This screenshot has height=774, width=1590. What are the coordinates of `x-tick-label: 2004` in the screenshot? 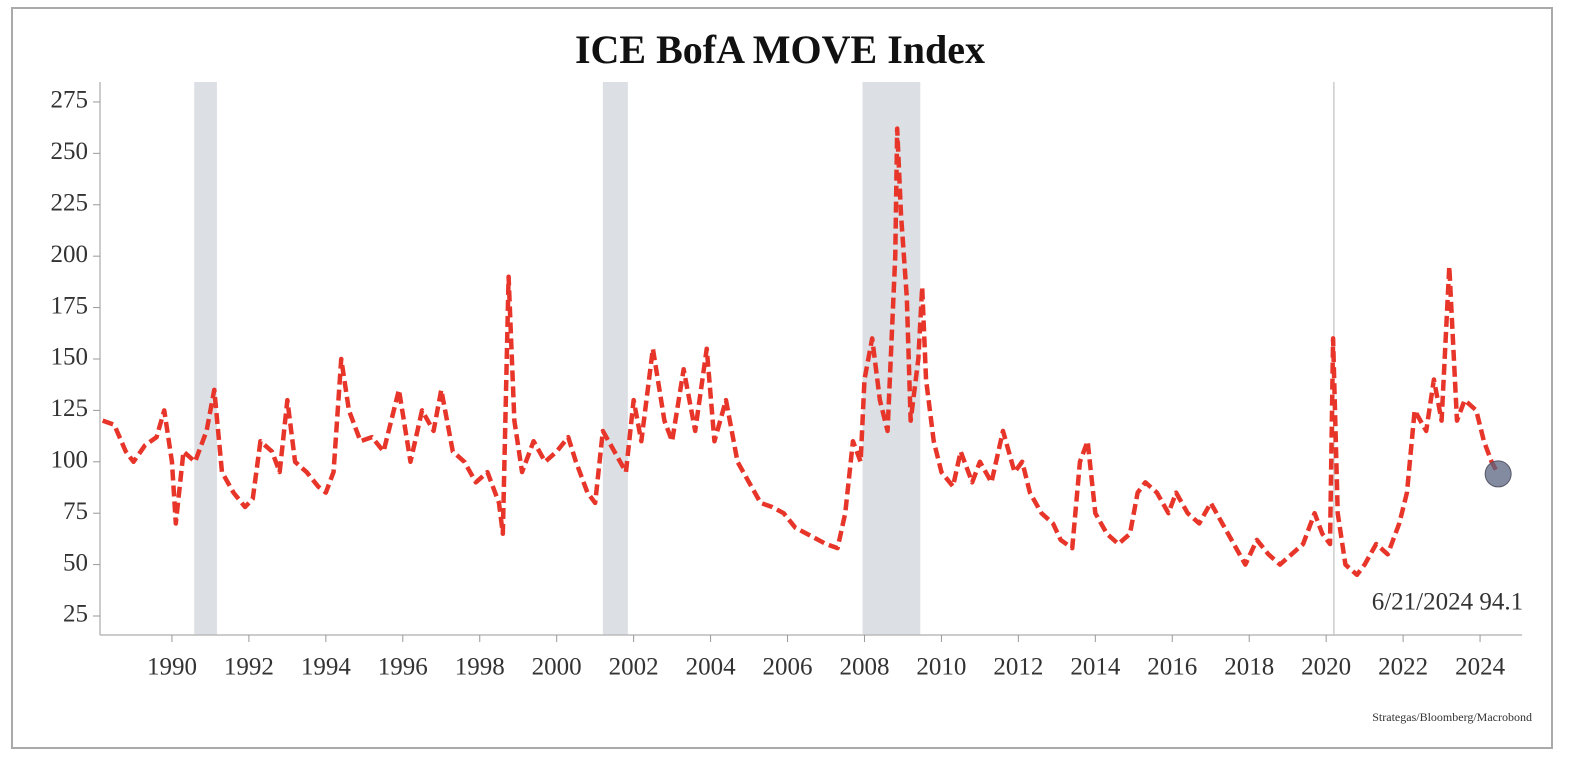 It's located at (711, 667).